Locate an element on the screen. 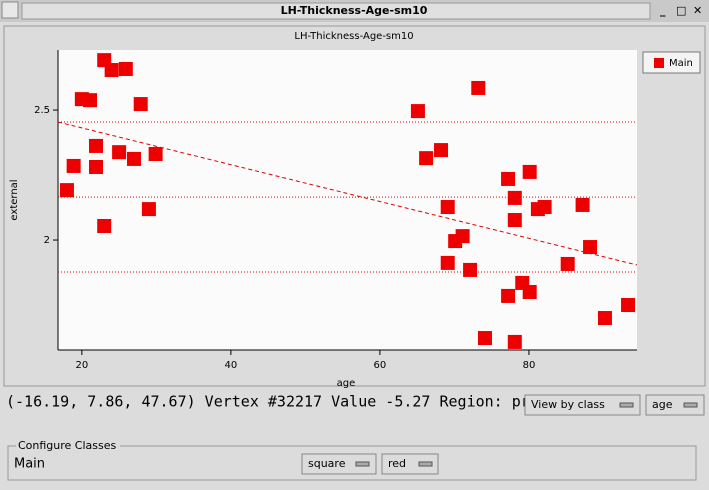 This screenshot has height=490, width=709. x-tick-label: 60 is located at coordinates (380, 365).